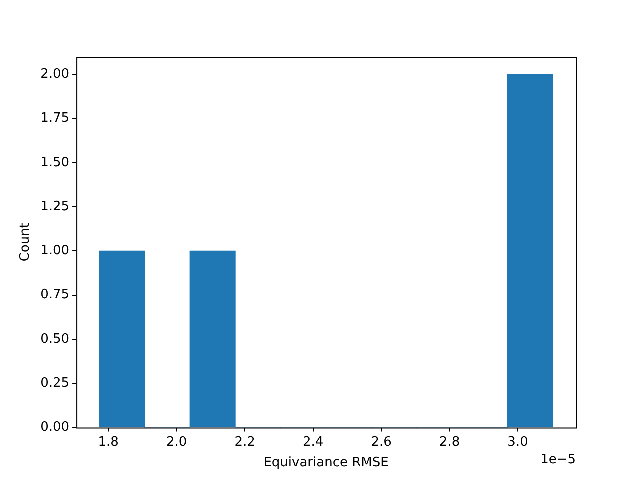 The image size is (640, 480). What do you see at coordinates (177, 442) in the screenshot?
I see `x-tick-label: 2.0` at bounding box center [177, 442].